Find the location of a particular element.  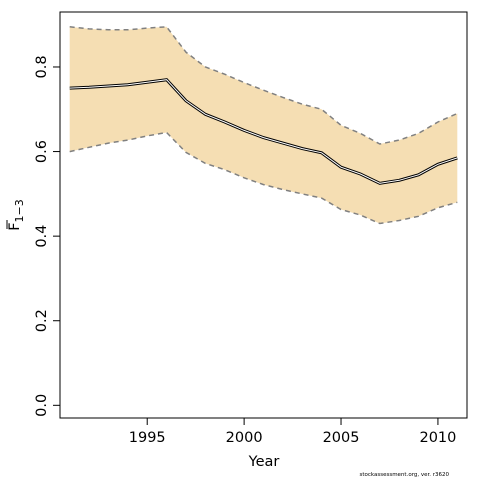

y-tick-label: 0.0 is located at coordinates (42, 405).